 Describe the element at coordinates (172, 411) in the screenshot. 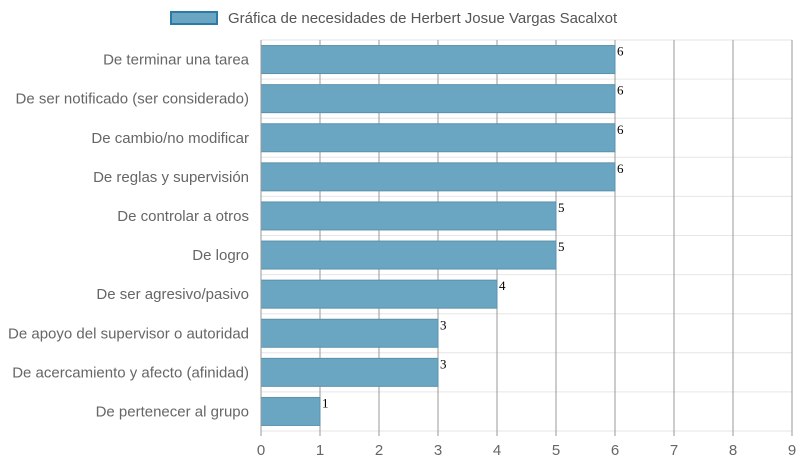

I see `category-label: De pertenecer al grupo` at that location.